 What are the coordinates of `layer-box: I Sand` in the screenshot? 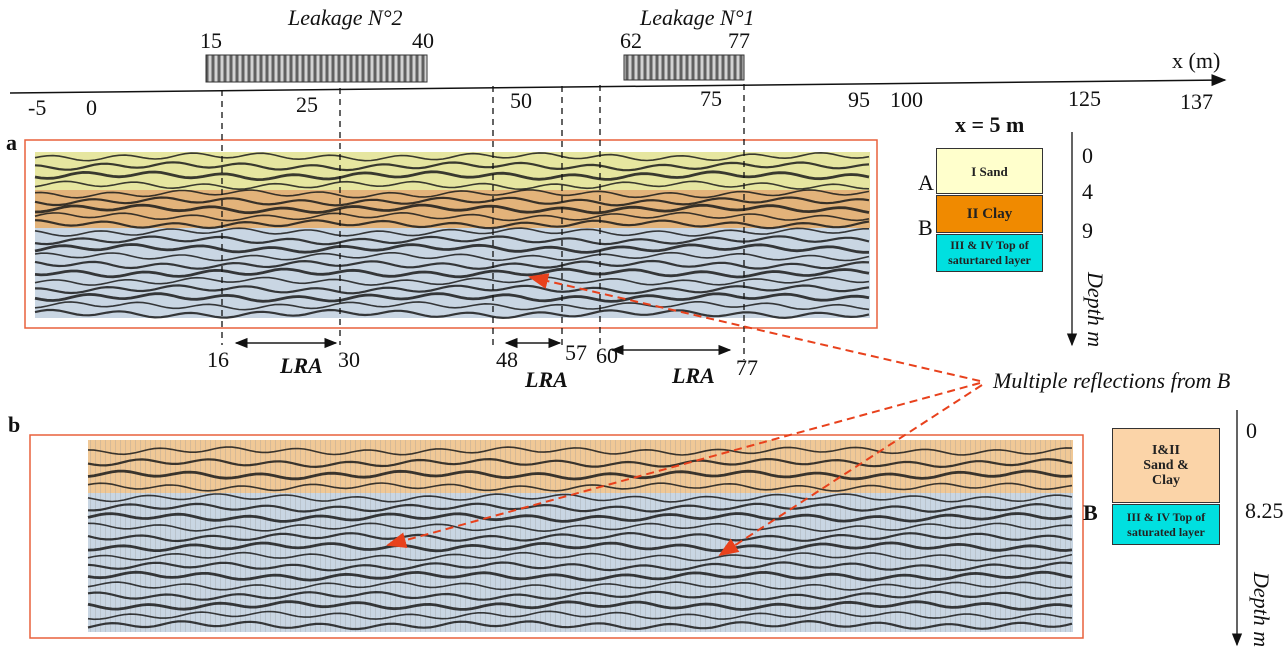 It's located at (989, 171).